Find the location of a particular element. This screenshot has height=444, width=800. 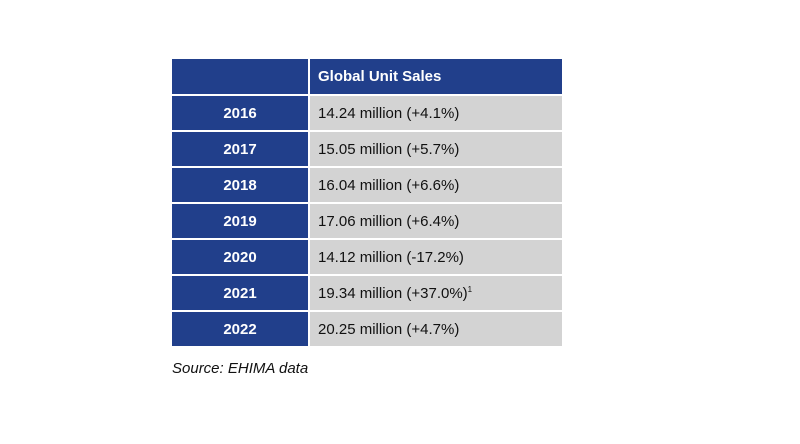

table-header-row: Global Unit Sales is located at coordinates (367, 76).